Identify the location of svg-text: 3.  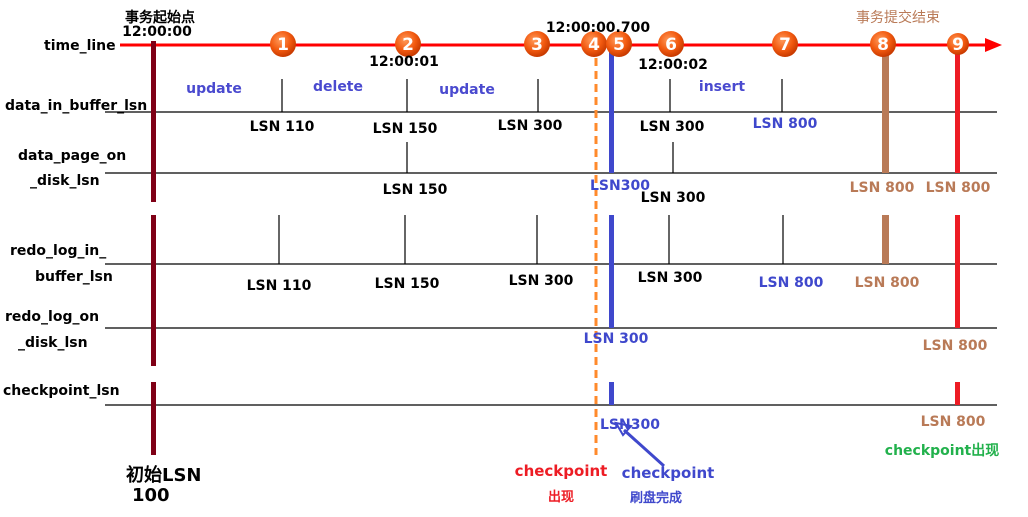
(537, 45).